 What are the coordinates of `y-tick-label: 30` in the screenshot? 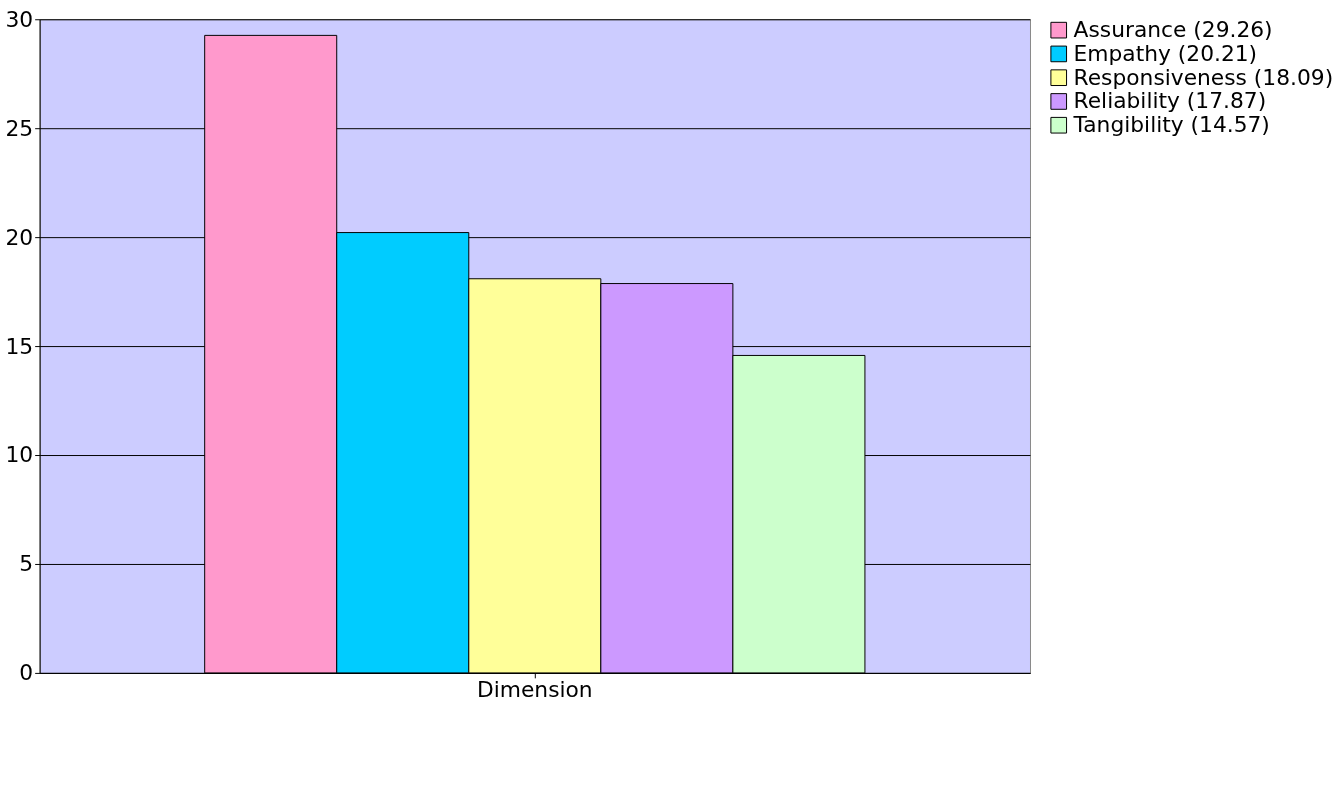 It's located at (19, 19).